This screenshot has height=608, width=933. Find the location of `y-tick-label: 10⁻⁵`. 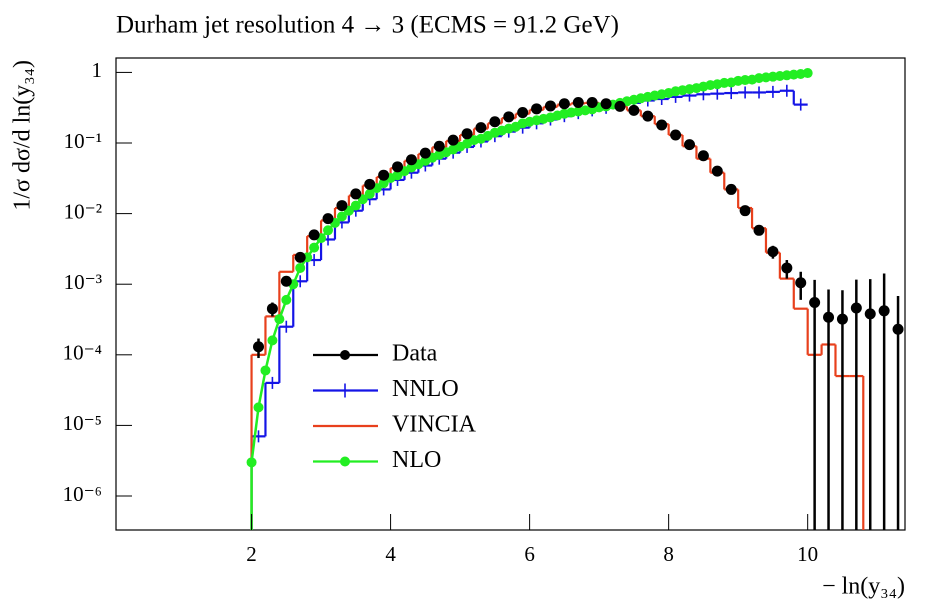

y-tick-label: 10⁻⁵ is located at coordinates (82, 423).